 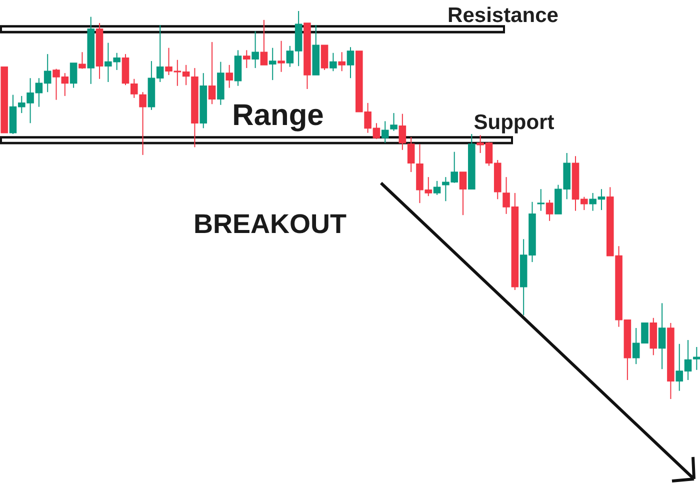 I want to click on ref-line-label: Resistance, so click(x=503, y=16).